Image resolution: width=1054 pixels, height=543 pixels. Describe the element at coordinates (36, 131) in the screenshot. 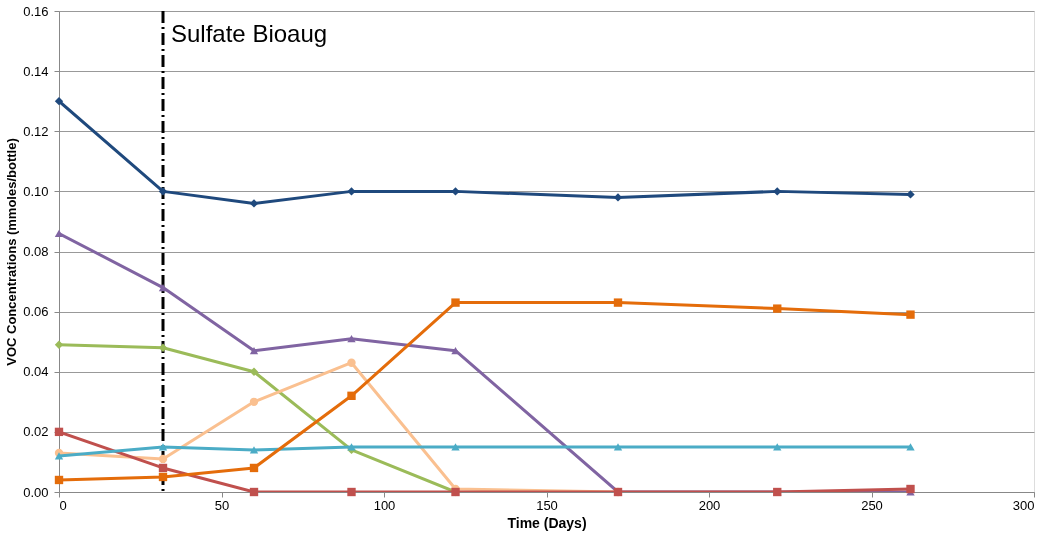

I see `y-tick-label: 0.12` at that location.